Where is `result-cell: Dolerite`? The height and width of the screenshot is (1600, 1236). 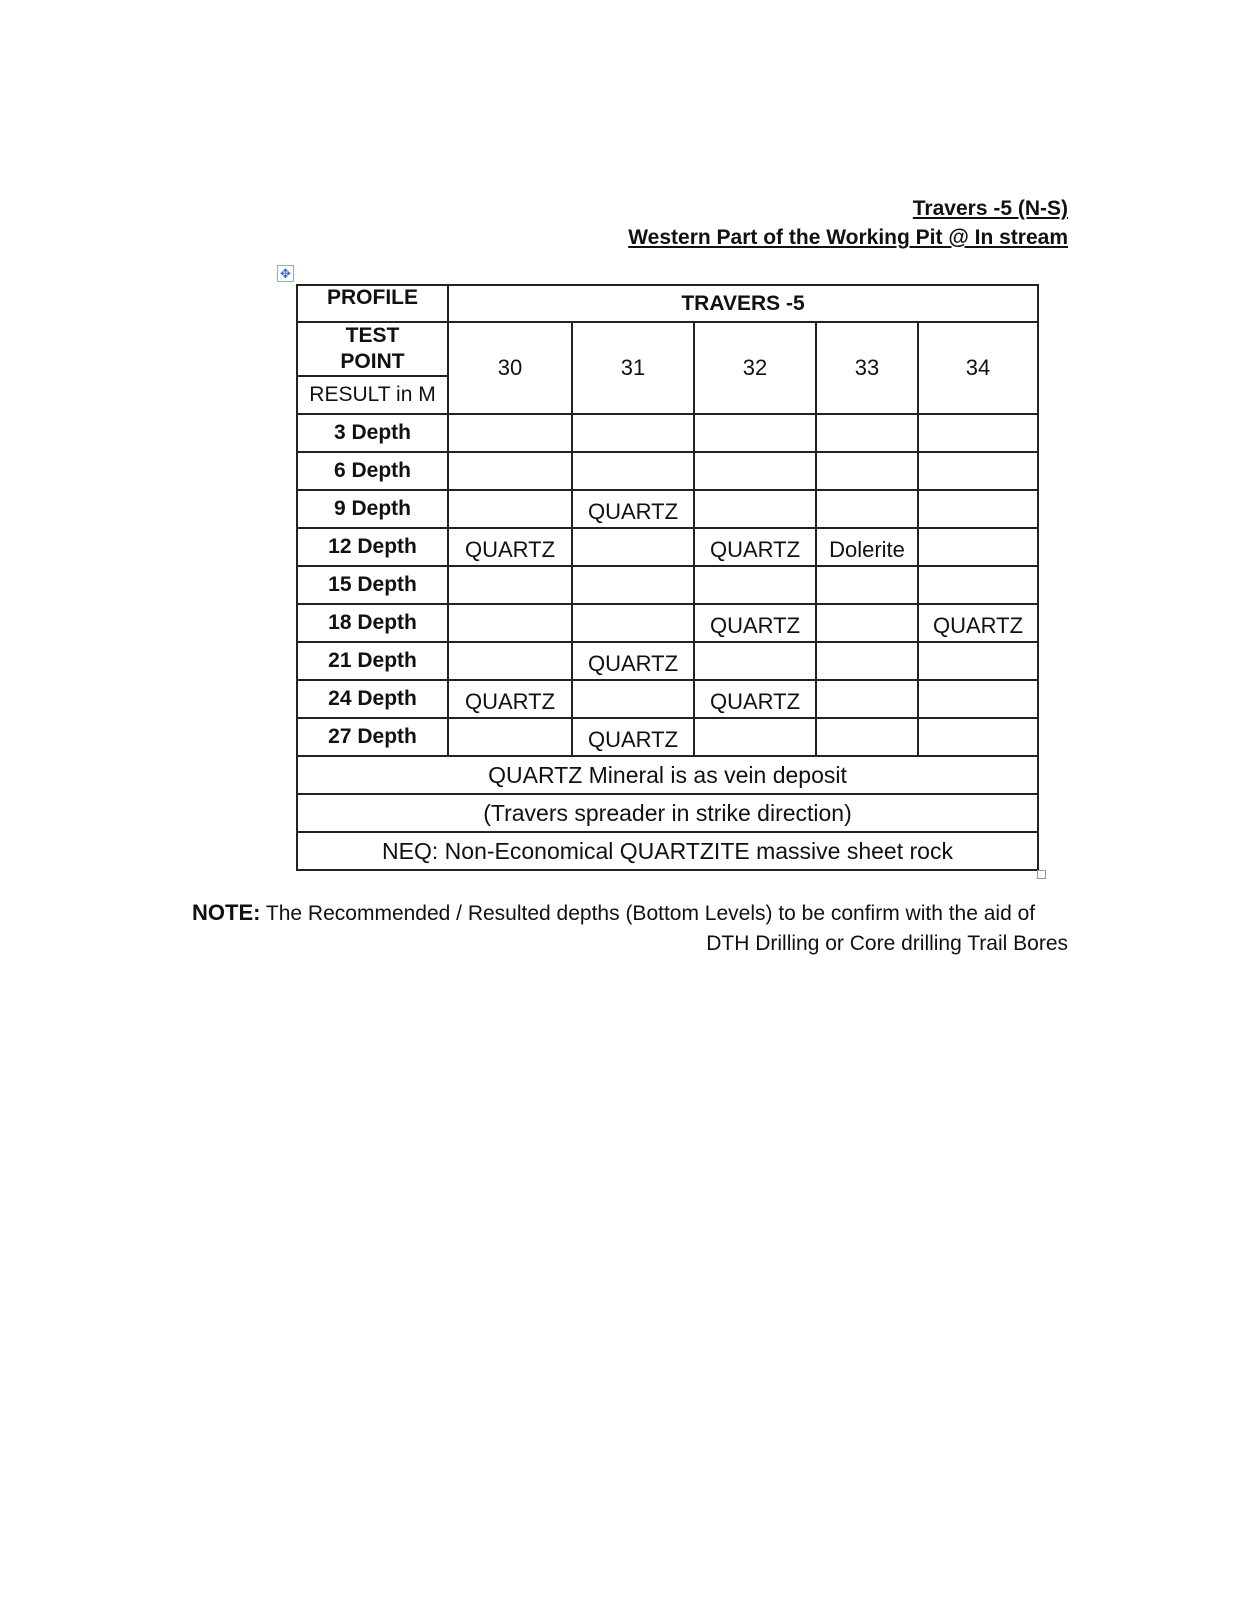
result-cell: Dolerite is located at coordinates (867, 547).